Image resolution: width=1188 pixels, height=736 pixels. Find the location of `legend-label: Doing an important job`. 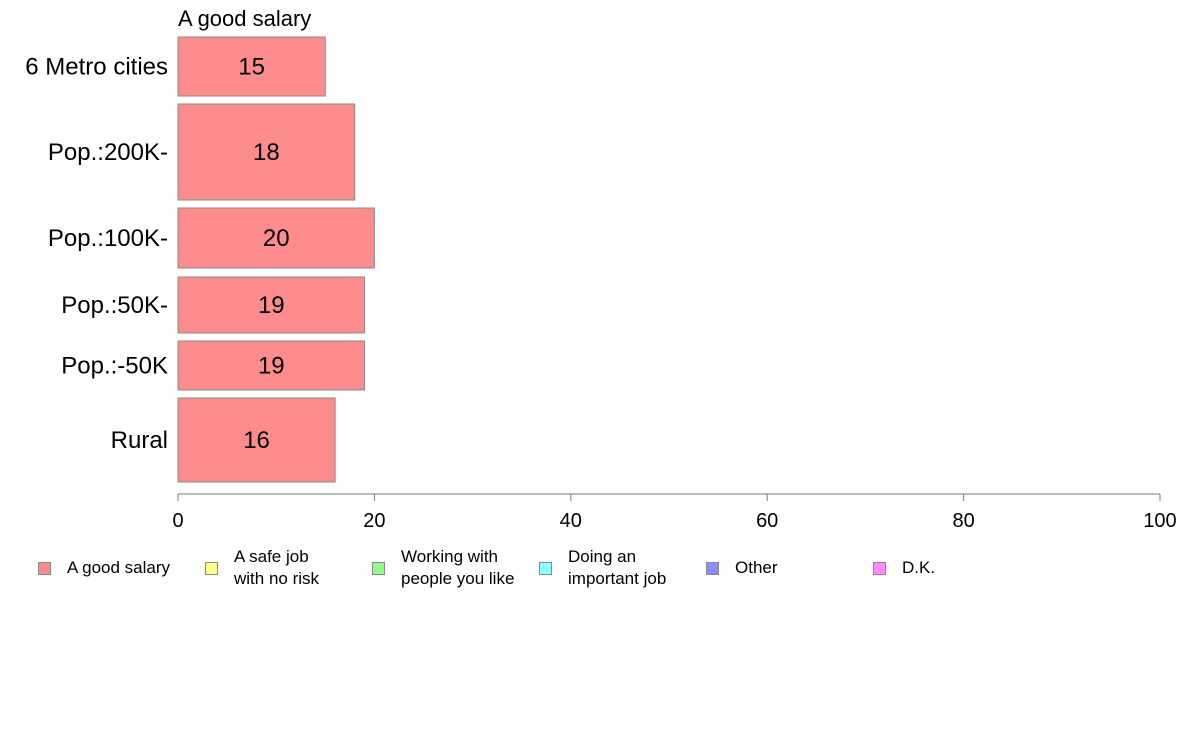

legend-label: Doing an important job is located at coordinates (617, 567).